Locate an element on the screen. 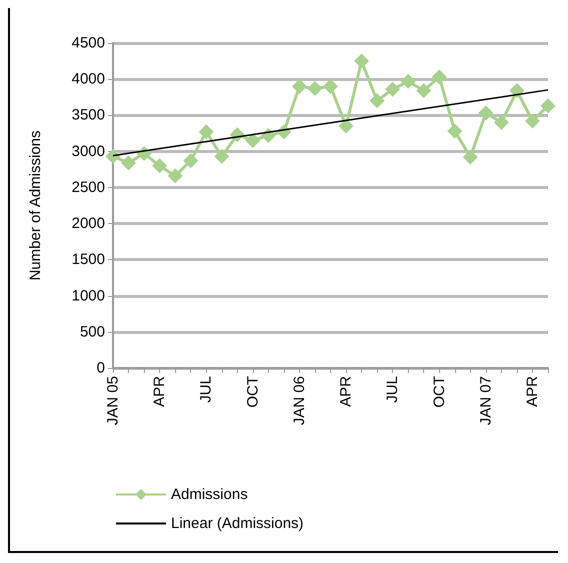  x-tick-label: JAN 05 is located at coordinates (113, 401).